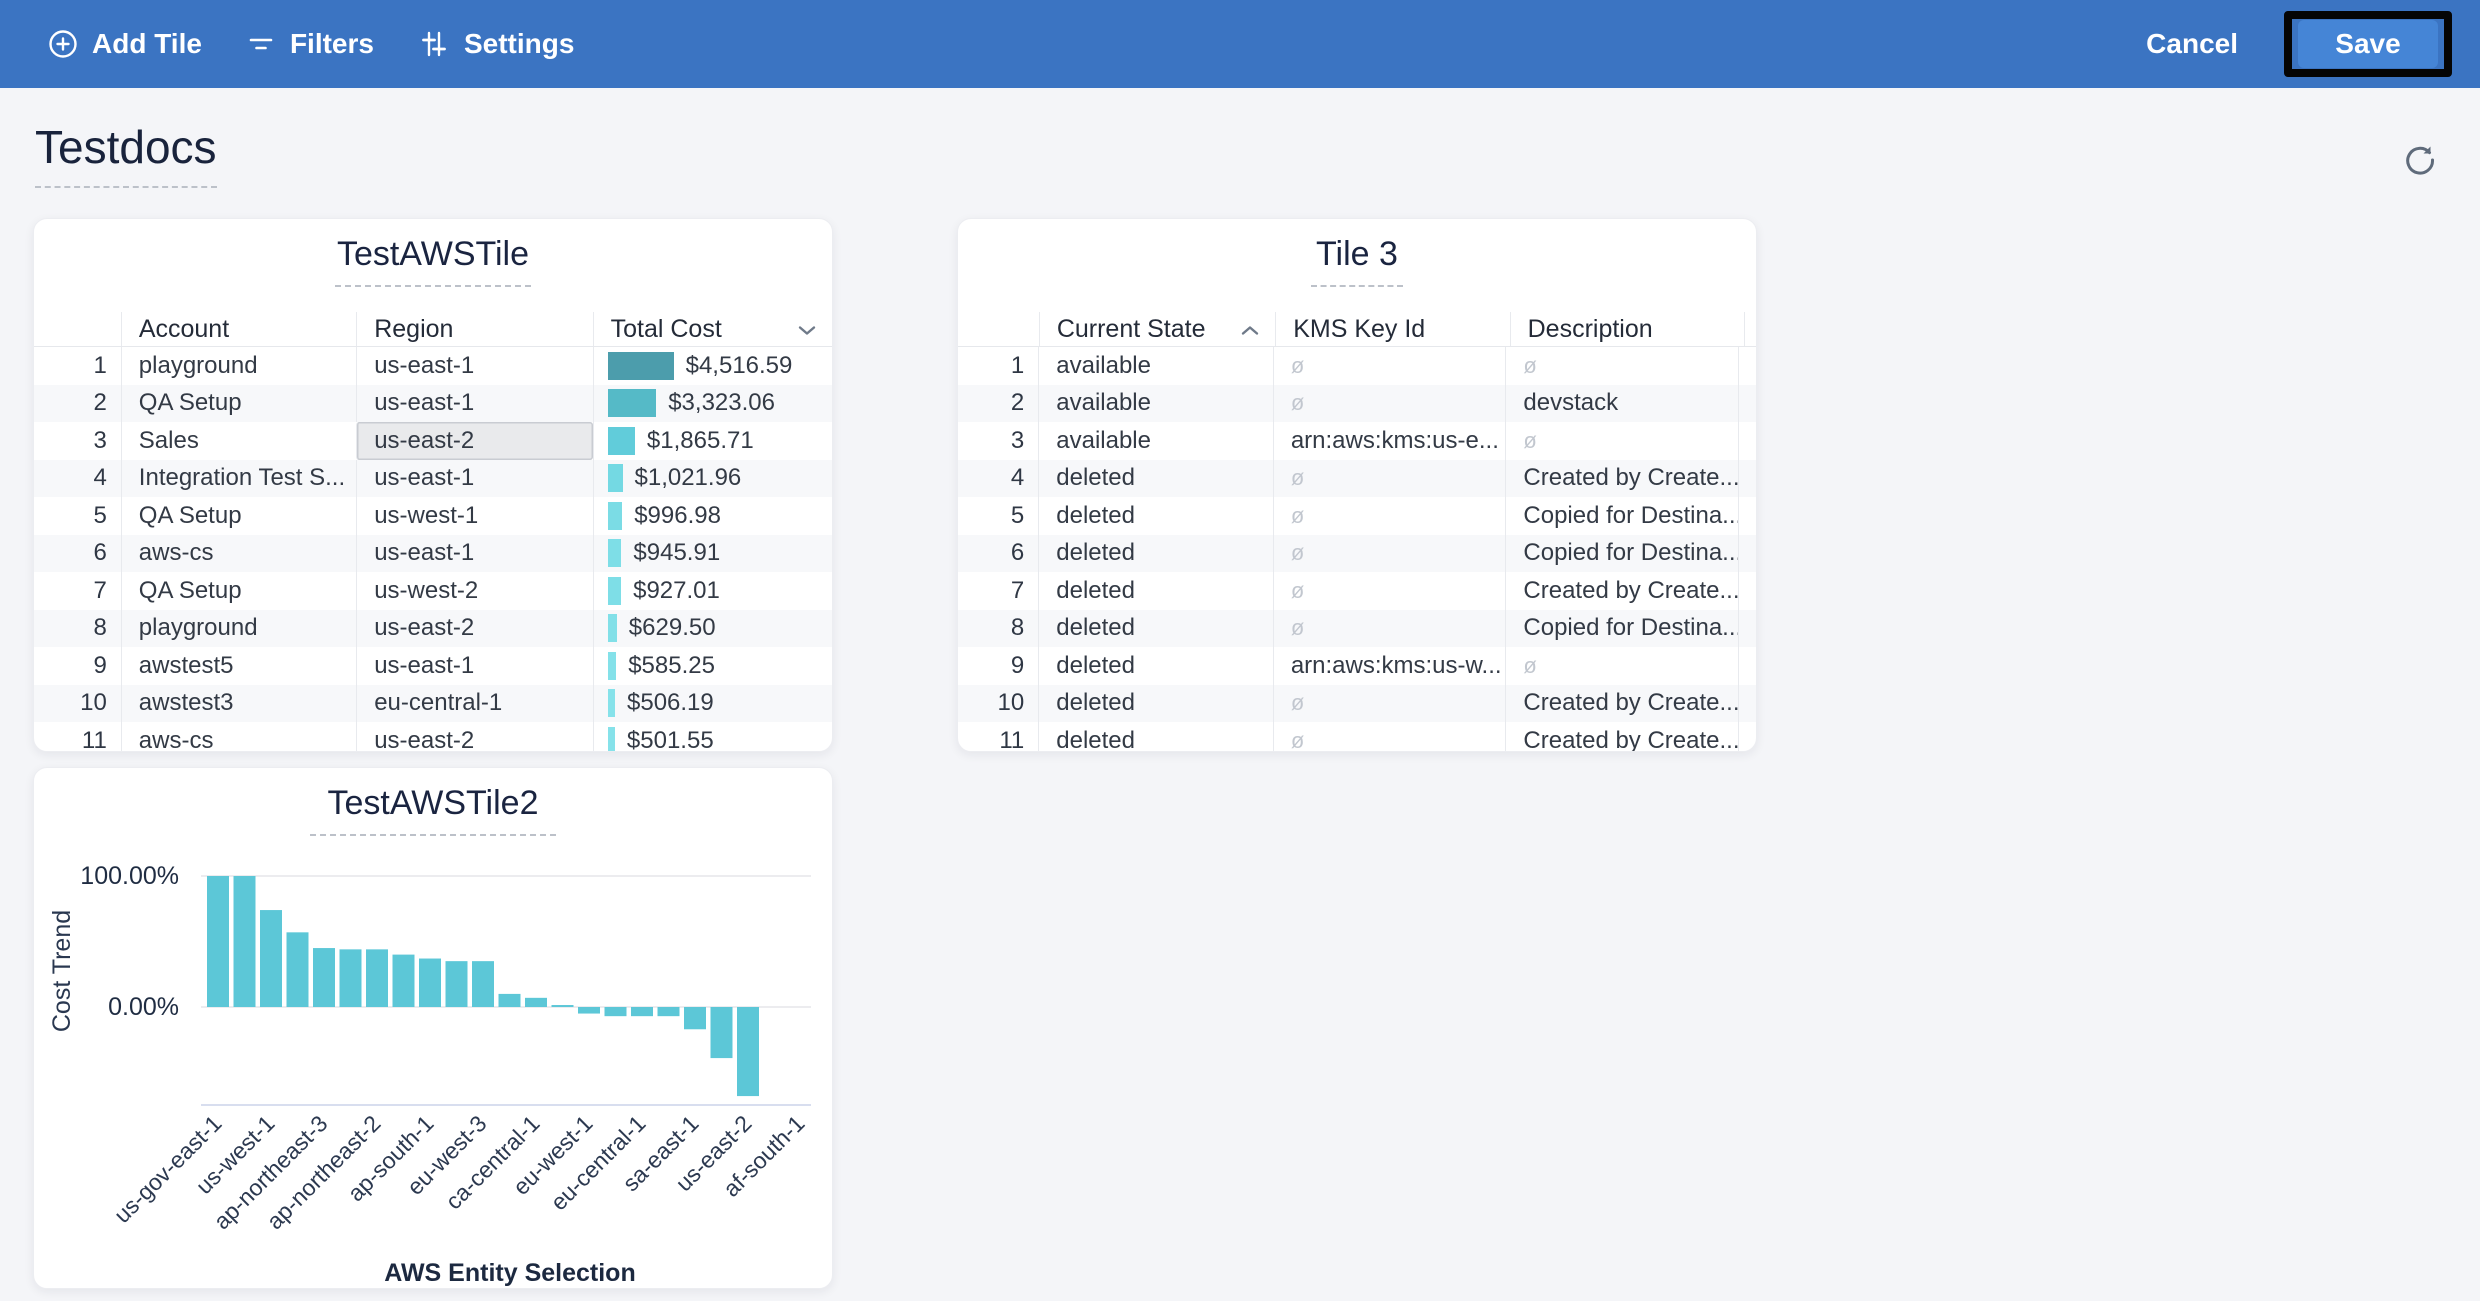 This screenshot has width=2480, height=1310. Describe the element at coordinates (712, 553) in the screenshot. I see `cell-total-cost: $945.91` at that location.